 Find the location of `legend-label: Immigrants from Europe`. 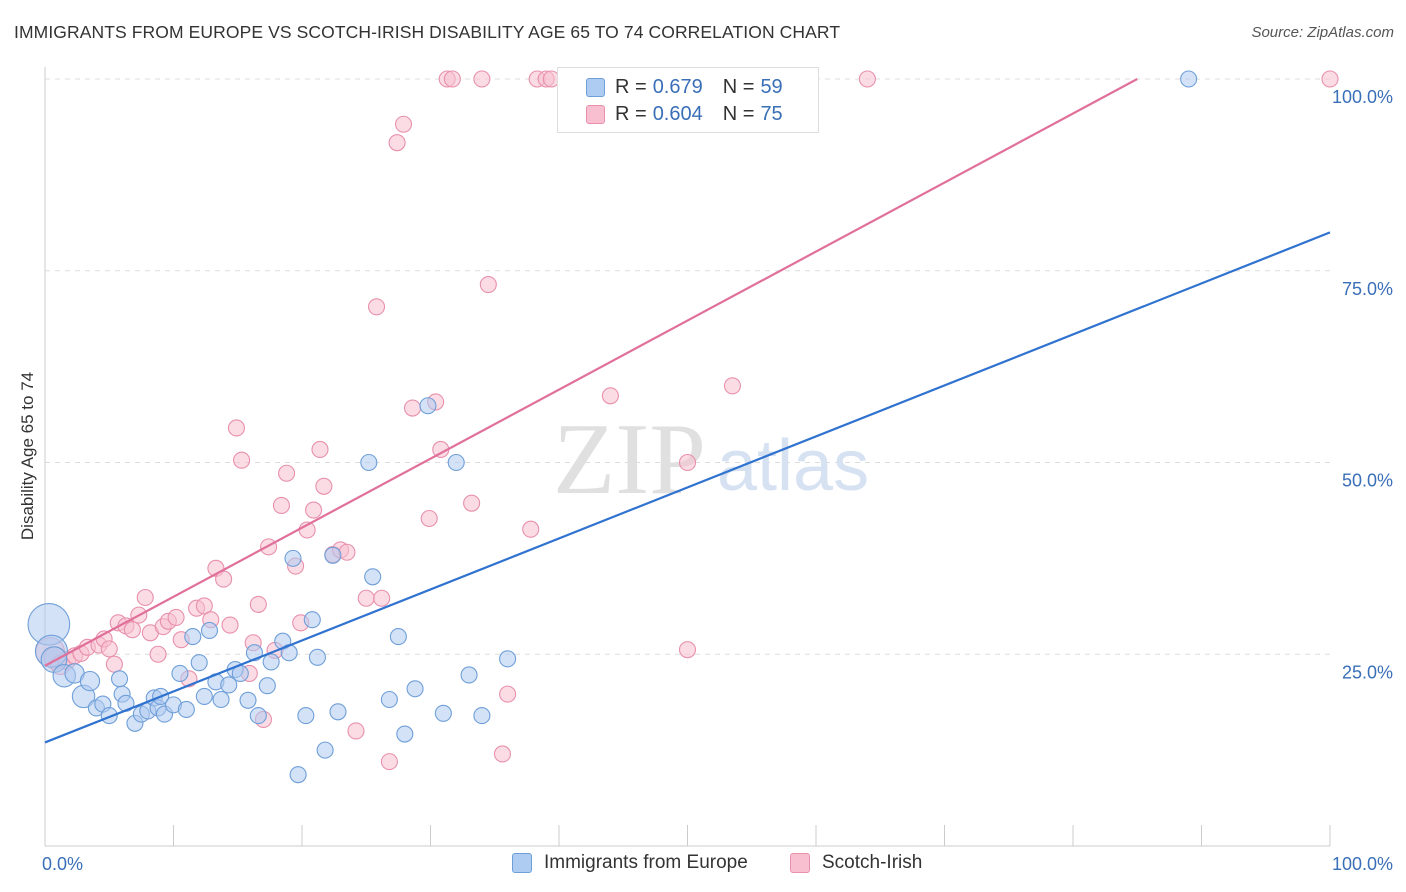

legend-label: Immigrants from Europe is located at coordinates (646, 862).